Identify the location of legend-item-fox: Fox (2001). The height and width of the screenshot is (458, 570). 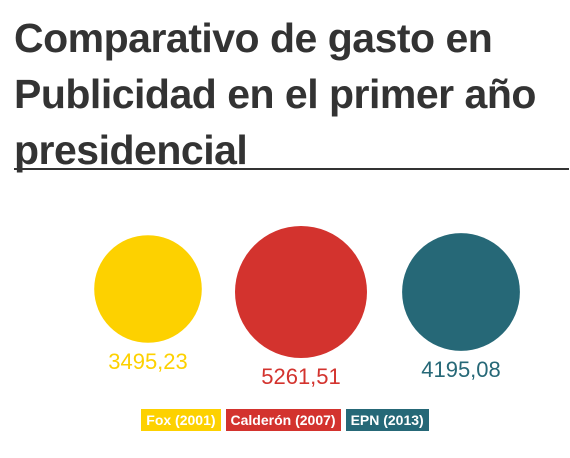
(181, 420).